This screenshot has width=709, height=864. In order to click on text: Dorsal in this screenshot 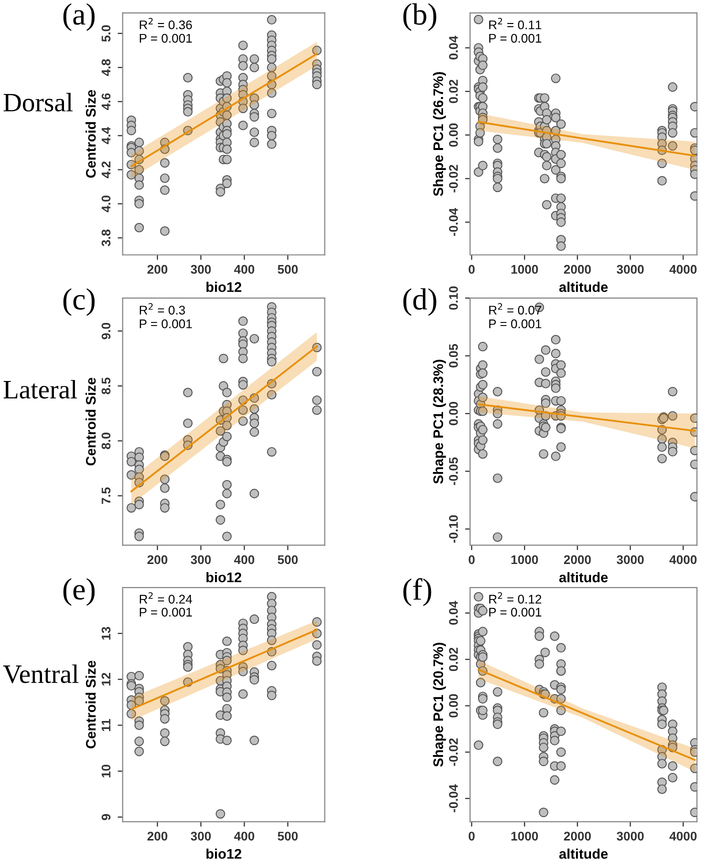, I will do `click(38, 102)`.